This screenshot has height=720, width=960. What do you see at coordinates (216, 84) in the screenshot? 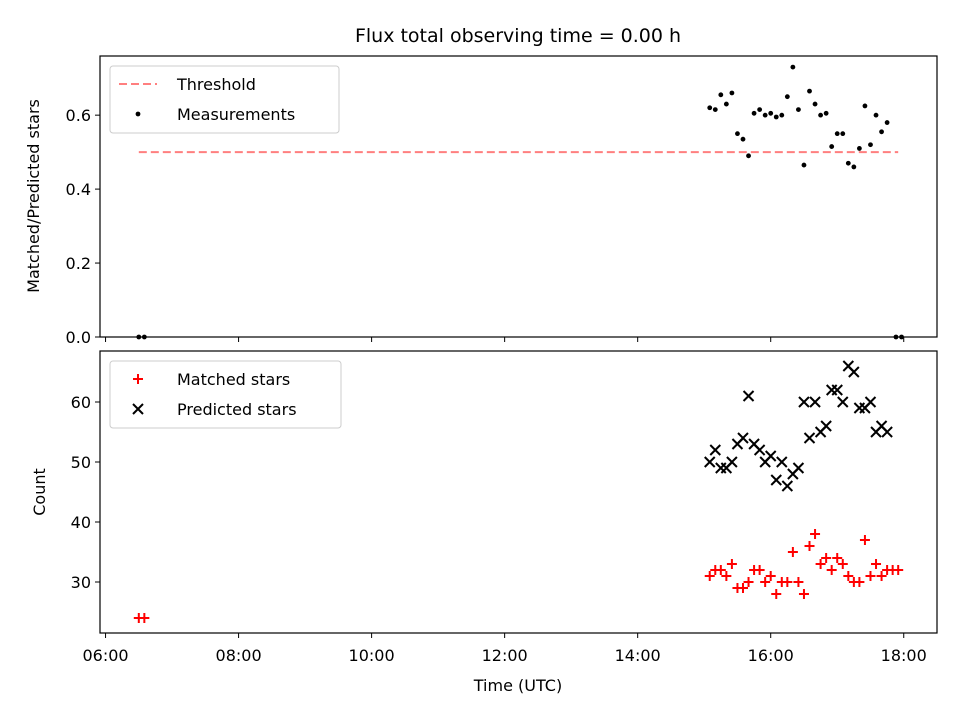
I see `legend-label: Threshold` at bounding box center [216, 84].